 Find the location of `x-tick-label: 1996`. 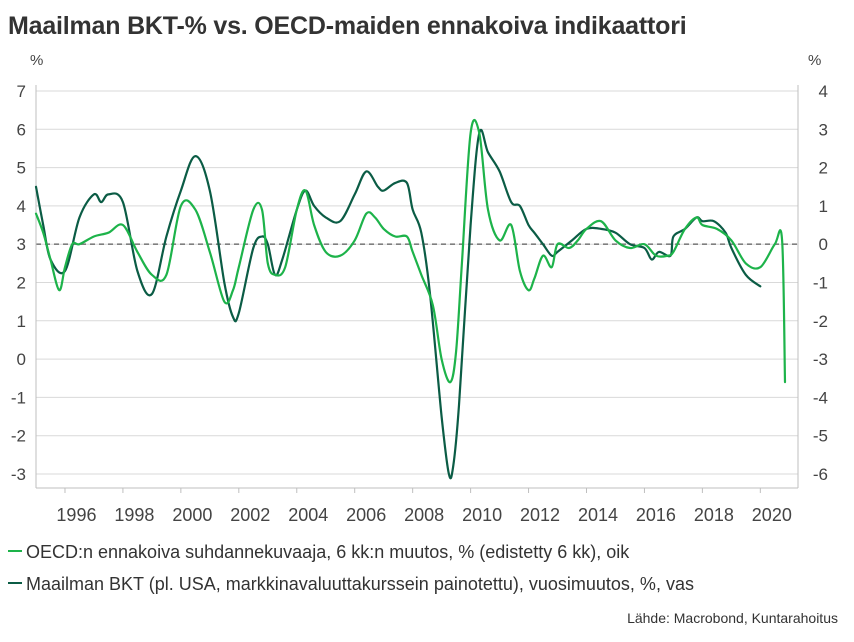

x-tick-label: 1996 is located at coordinates (76, 515).